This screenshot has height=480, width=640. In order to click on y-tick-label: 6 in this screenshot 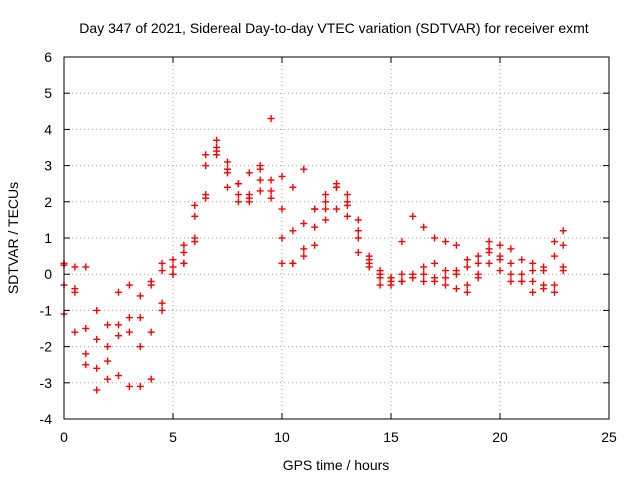, I will do `click(48, 57)`.